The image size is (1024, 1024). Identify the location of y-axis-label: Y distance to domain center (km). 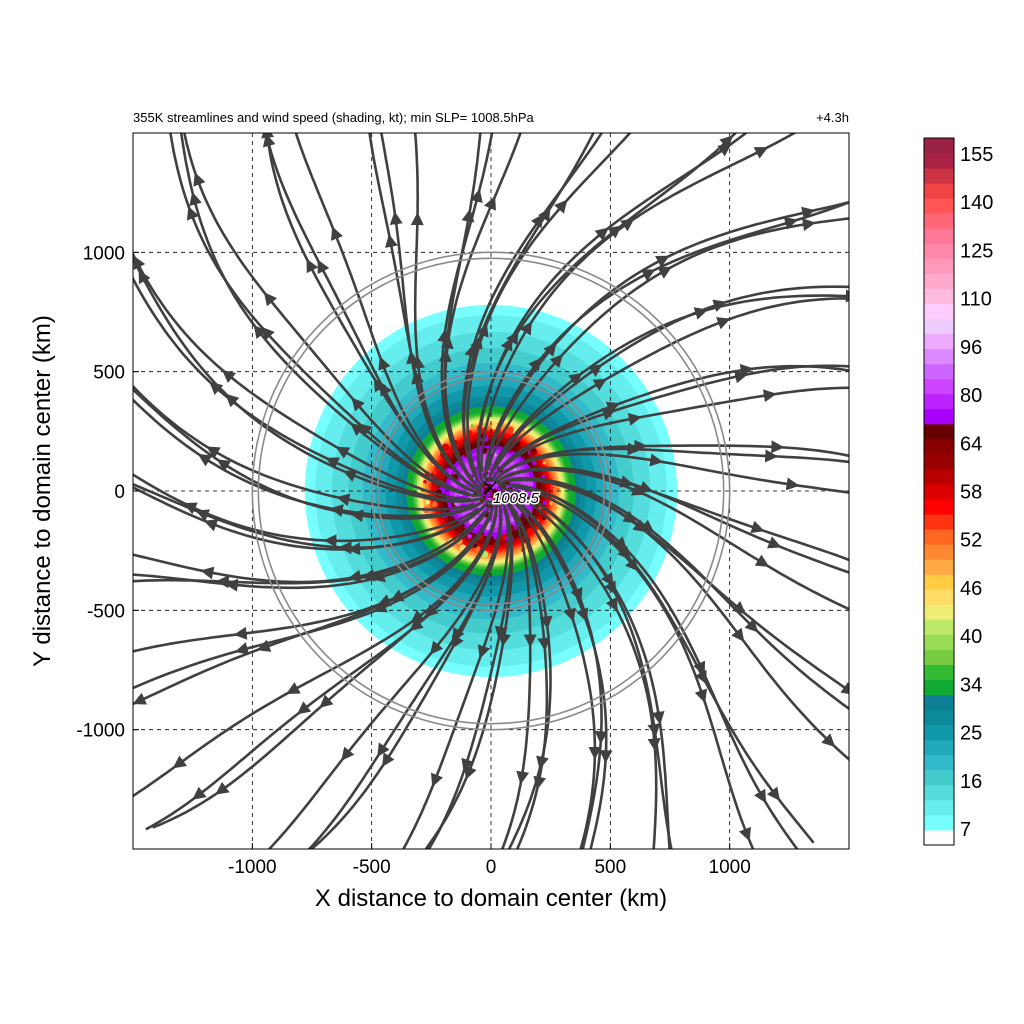
(42, 491).